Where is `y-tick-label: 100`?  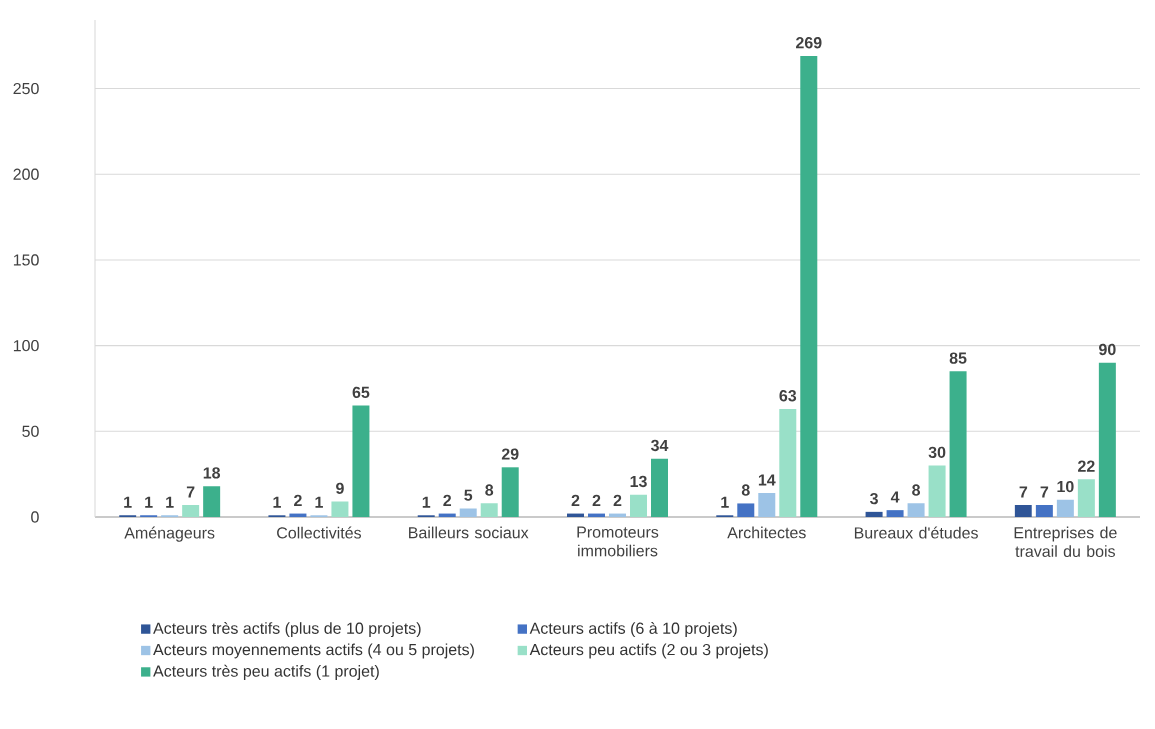
y-tick-label: 100 is located at coordinates (26, 345).